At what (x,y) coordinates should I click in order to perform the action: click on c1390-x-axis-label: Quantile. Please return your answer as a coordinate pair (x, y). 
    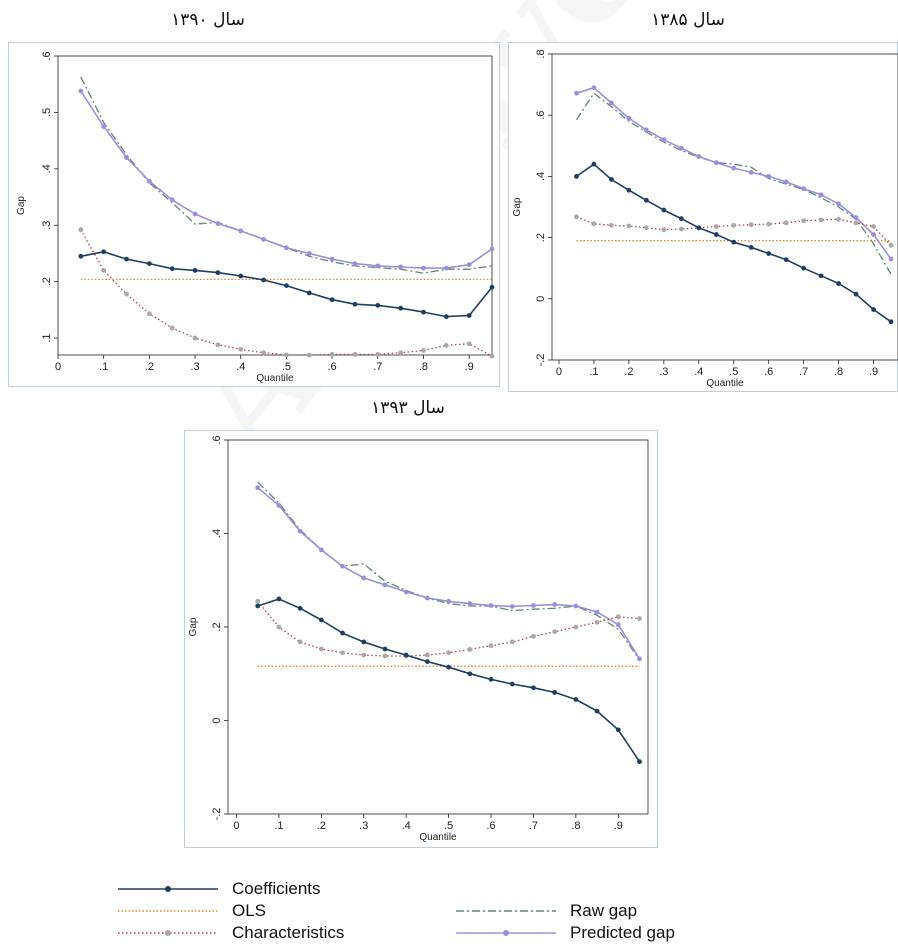
    Looking at the image, I should click on (275, 378).